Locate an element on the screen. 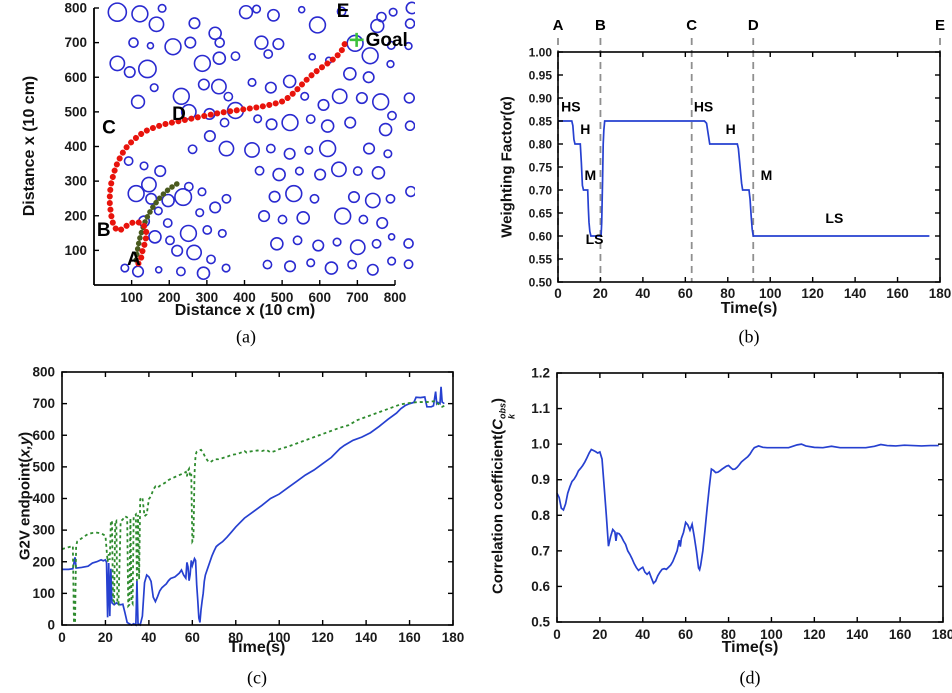 The height and width of the screenshot is (693, 952). green-path is located at coordinates (157, 221).